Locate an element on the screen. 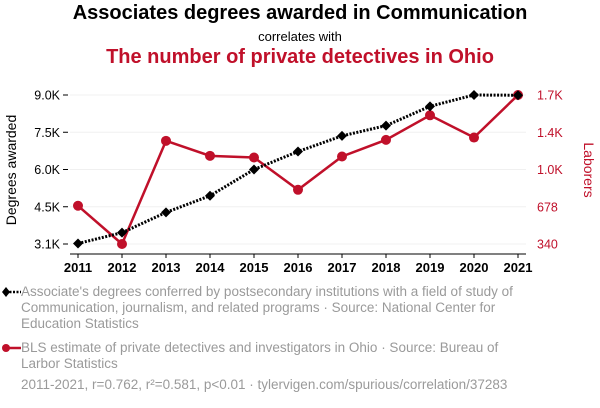 This screenshot has width=600, height=408. y-tick-label: 7.5K is located at coordinates (47, 133).